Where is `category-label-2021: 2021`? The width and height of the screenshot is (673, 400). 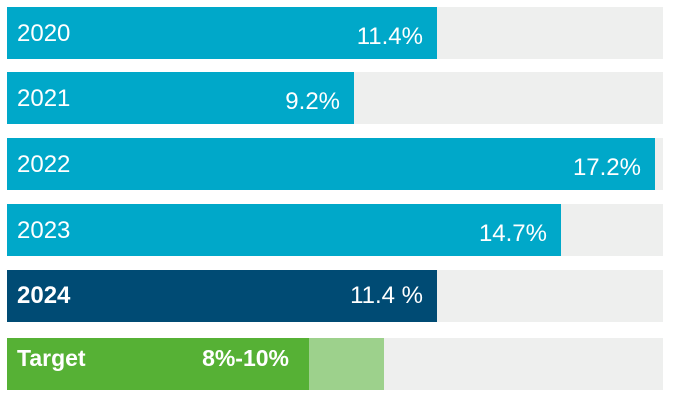
category-label-2021: 2021 is located at coordinates (44, 98).